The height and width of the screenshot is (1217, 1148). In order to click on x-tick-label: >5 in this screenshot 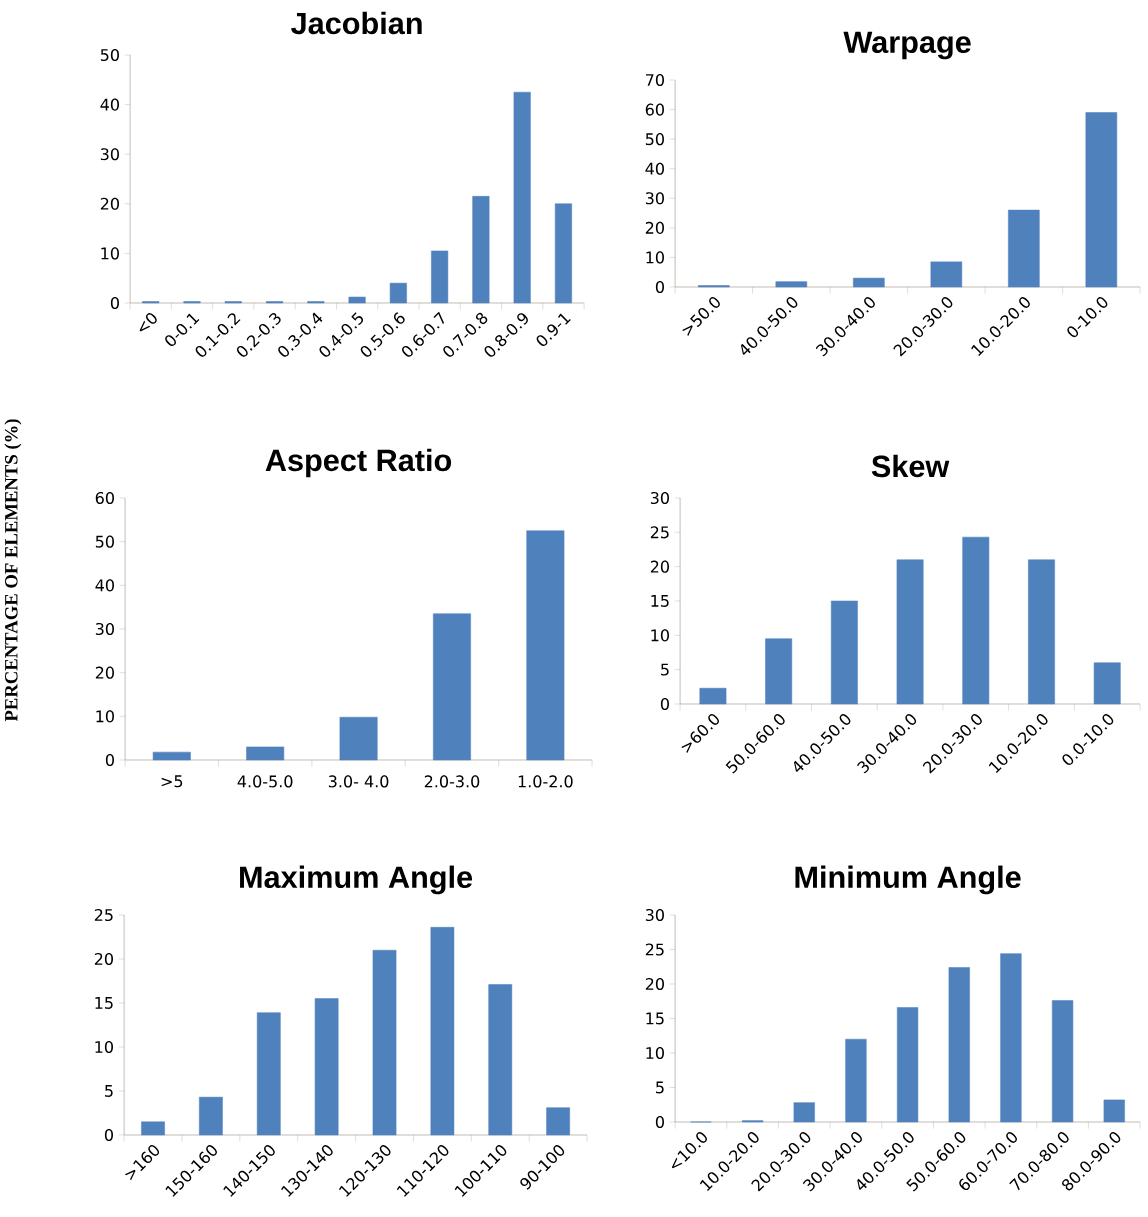, I will do `click(172, 781)`.